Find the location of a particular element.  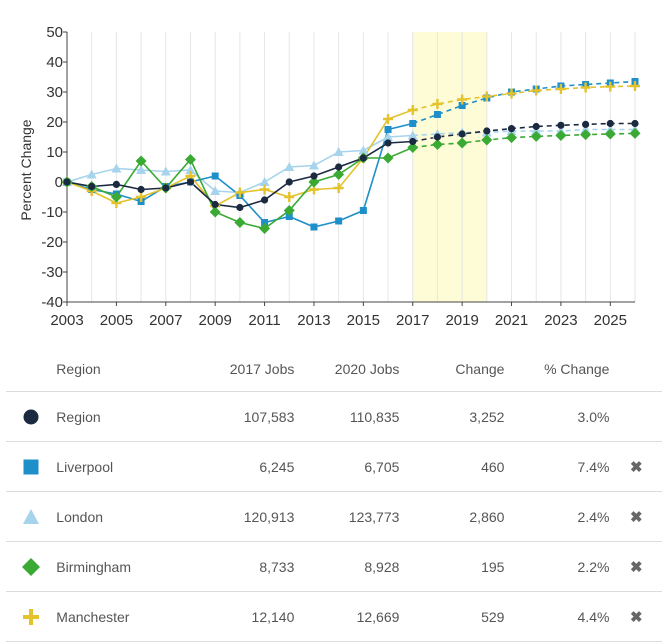

jobs-2017: 120,913 is located at coordinates (243, 516).